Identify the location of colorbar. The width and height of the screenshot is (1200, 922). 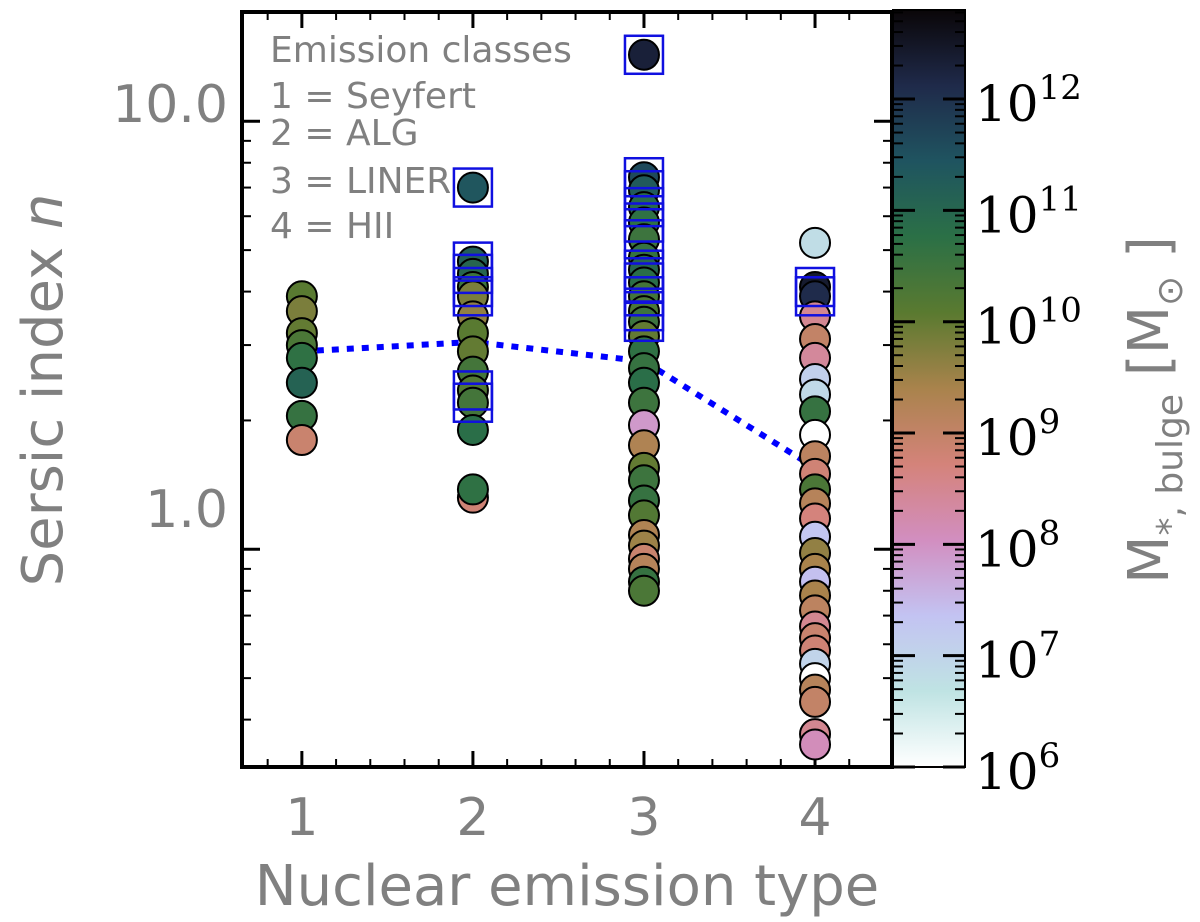
(929, 388).